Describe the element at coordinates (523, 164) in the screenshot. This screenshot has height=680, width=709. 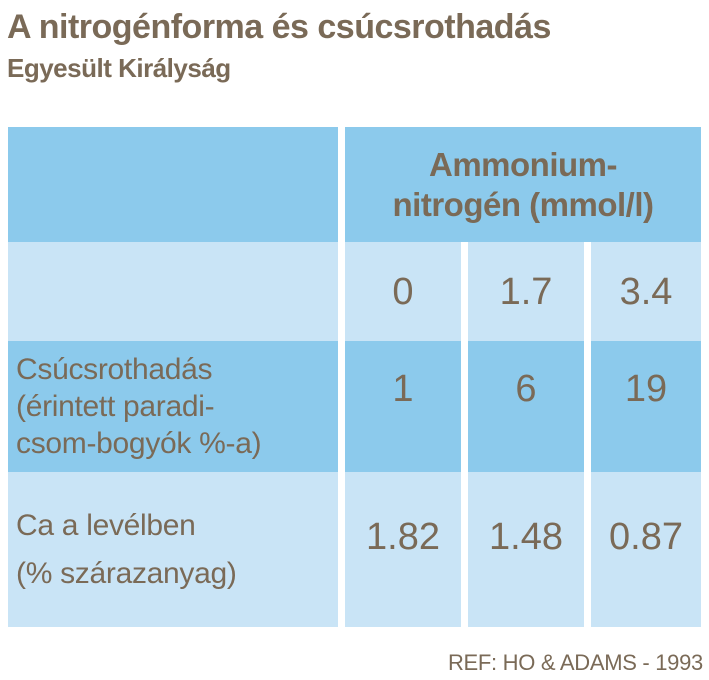
I see `group-header-line1: Ammonium-` at that location.